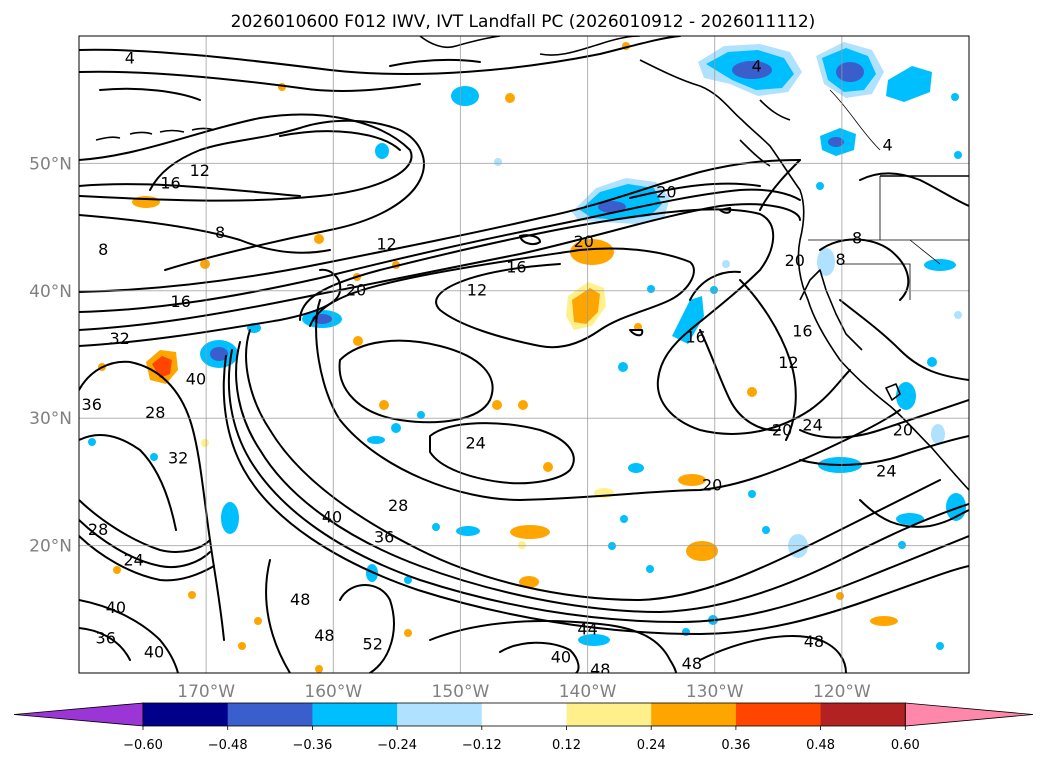 This screenshot has height=765, width=1047. What do you see at coordinates (78, 714) in the screenshot?
I see `colorbar-min-extension` at bounding box center [78, 714].